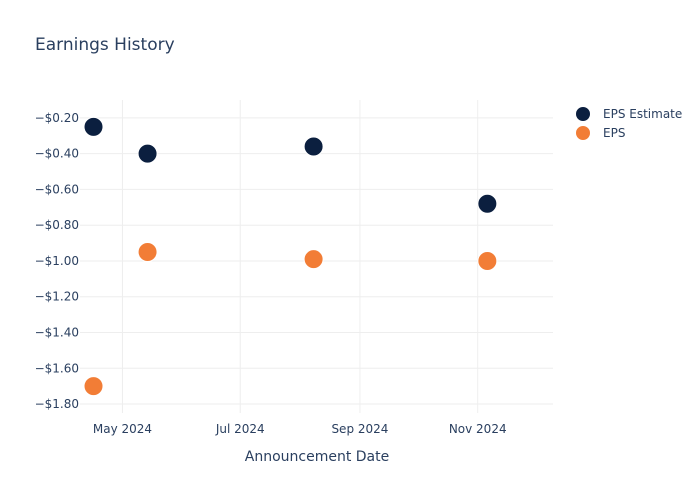  I want to click on chart-title: Earnings History, so click(105, 45).